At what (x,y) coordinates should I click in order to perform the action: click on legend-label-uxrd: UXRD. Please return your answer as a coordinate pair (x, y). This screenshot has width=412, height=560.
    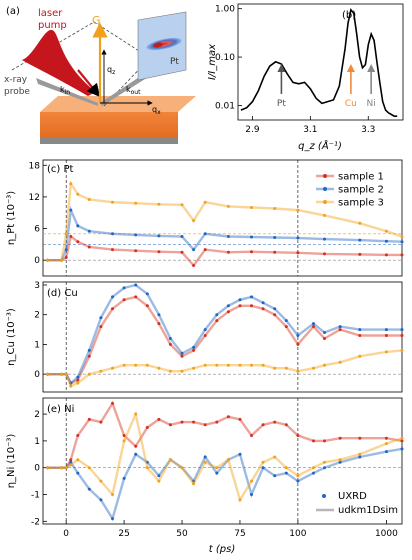
    Looking at the image, I should click on (352, 496).